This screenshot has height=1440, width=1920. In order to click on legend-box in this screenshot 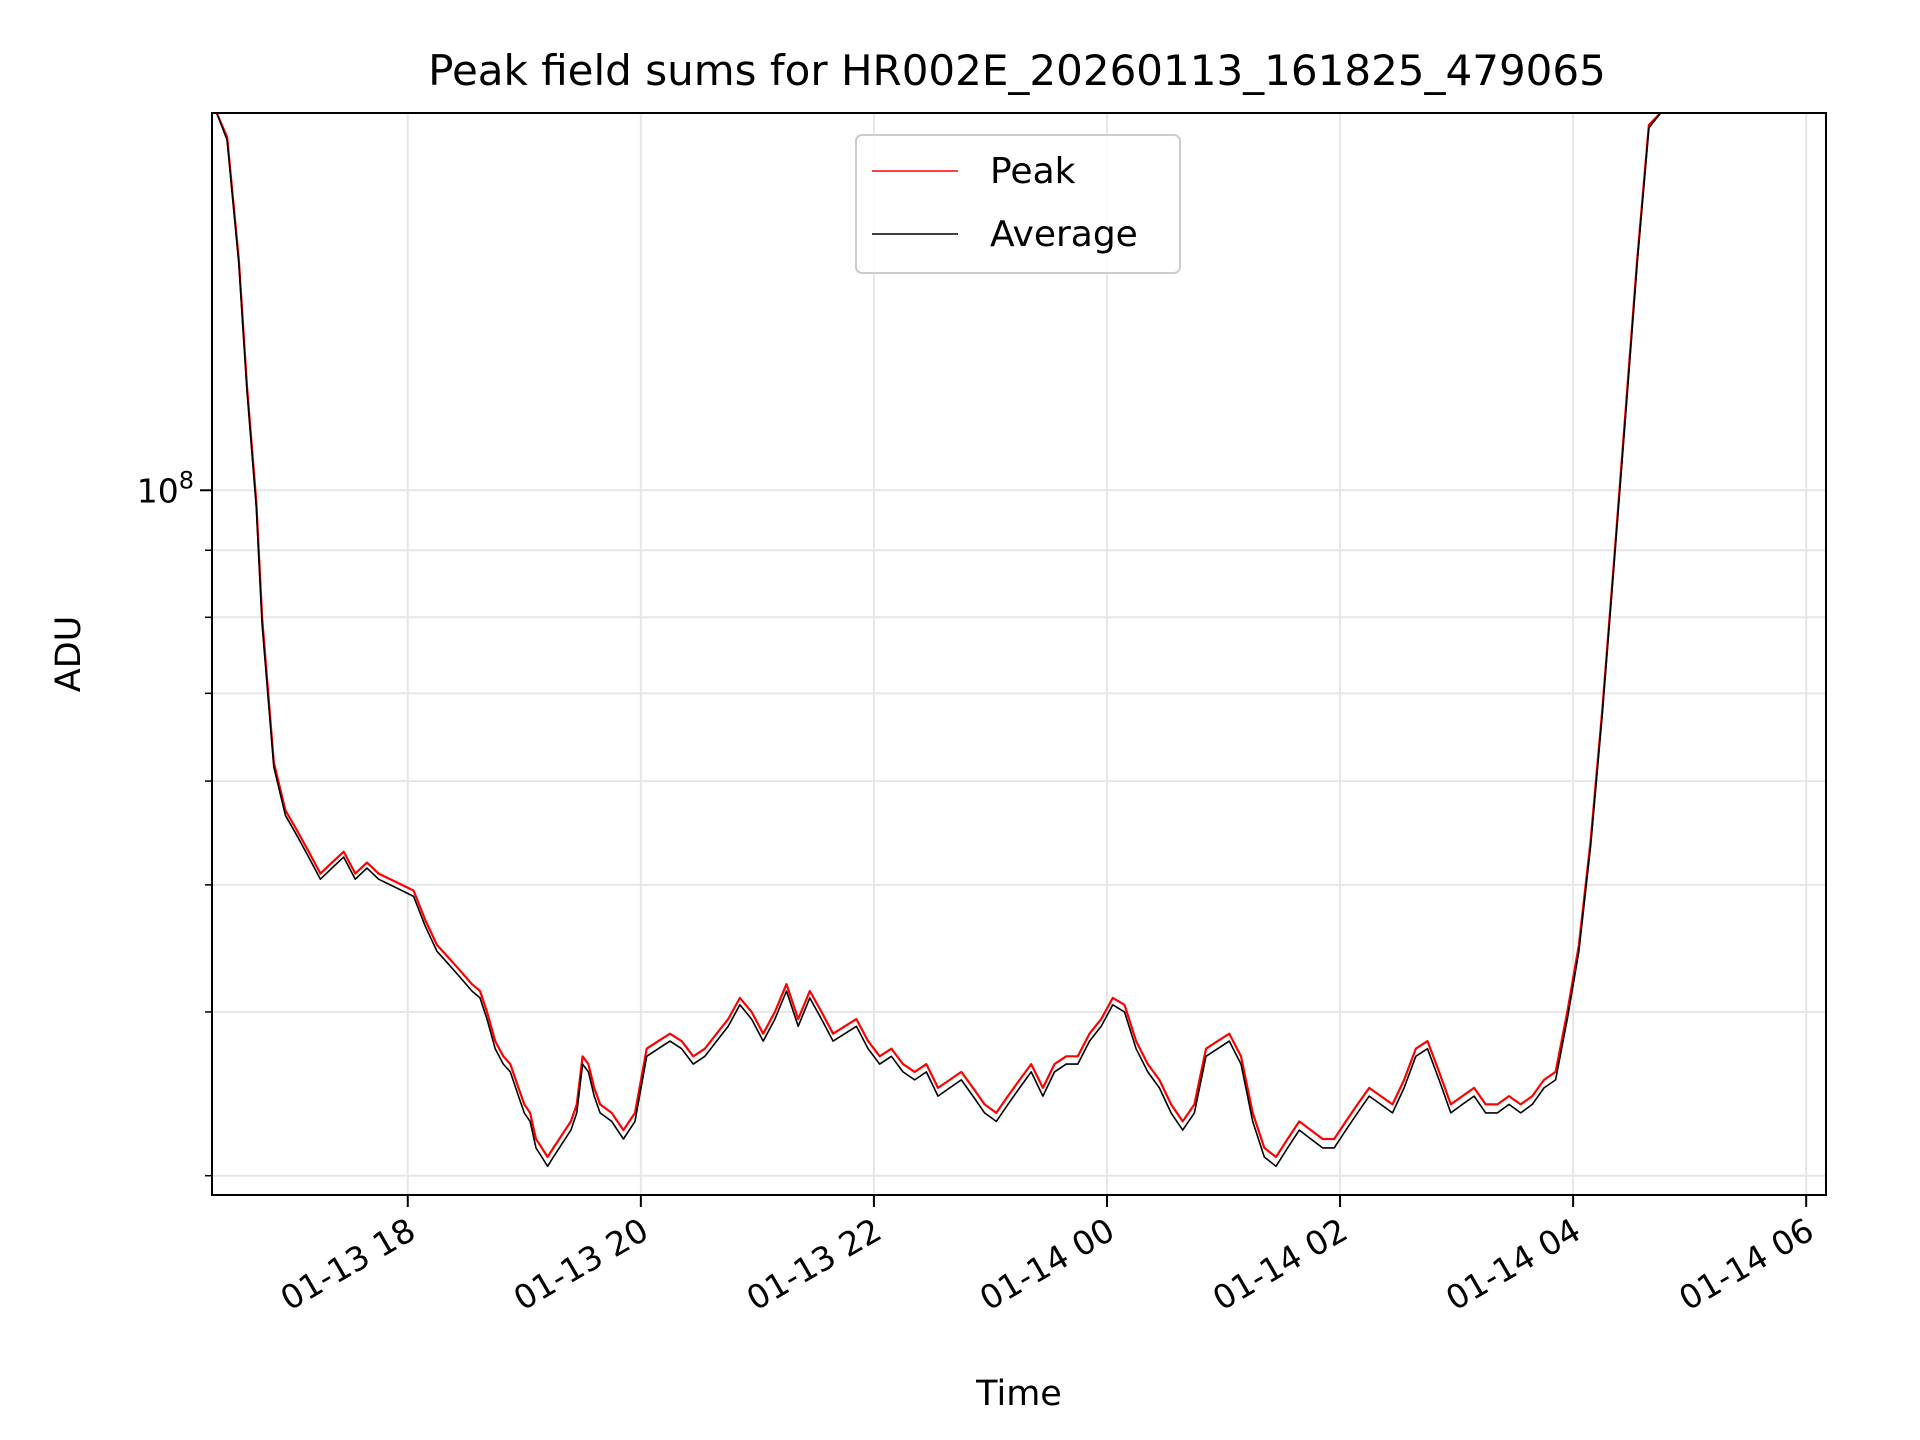, I will do `click(1018, 204)`.